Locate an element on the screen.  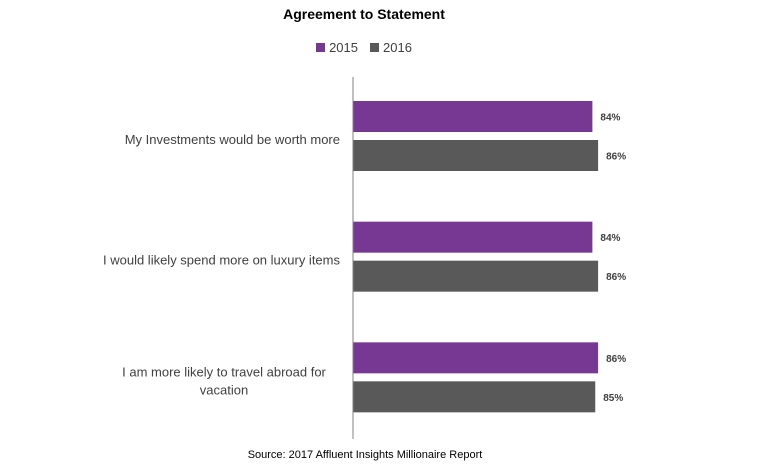
chart-legend: 2015 2016 is located at coordinates (364, 47).